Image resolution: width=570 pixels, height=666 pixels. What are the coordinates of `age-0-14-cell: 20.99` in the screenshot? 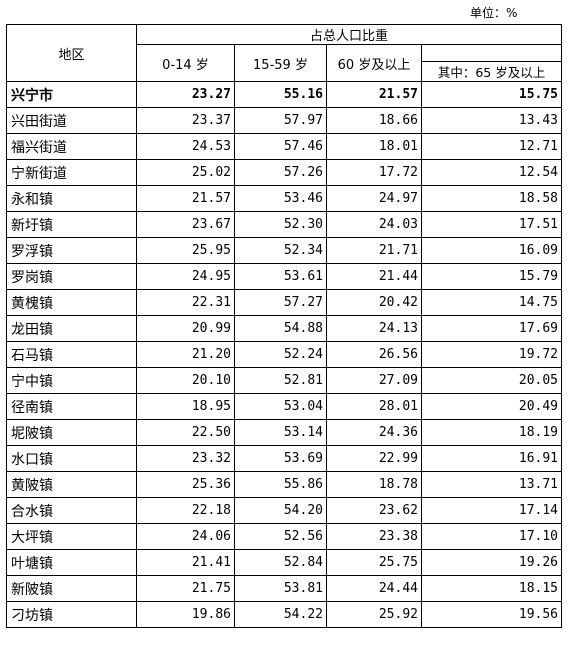 It's located at (185, 328).